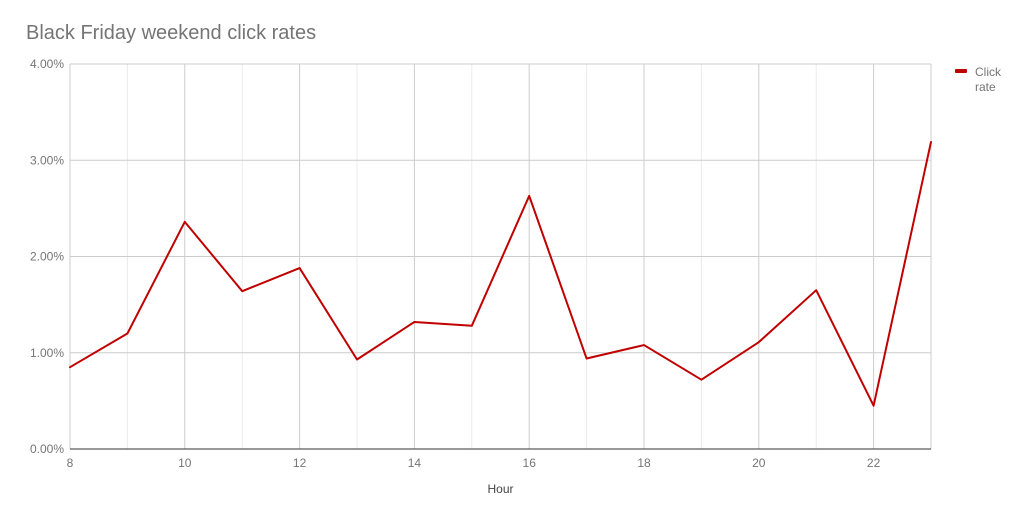  Describe the element at coordinates (985, 87) in the screenshot. I see `legend-label: rate` at that location.